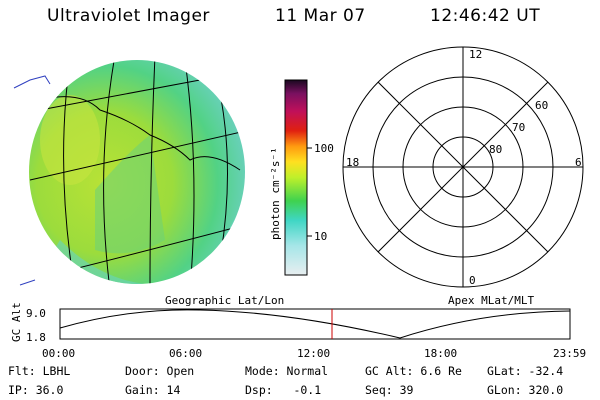  Describe the element at coordinates (39, 371) in the screenshot. I see `filter-info: Flt: LBHL` at that location.